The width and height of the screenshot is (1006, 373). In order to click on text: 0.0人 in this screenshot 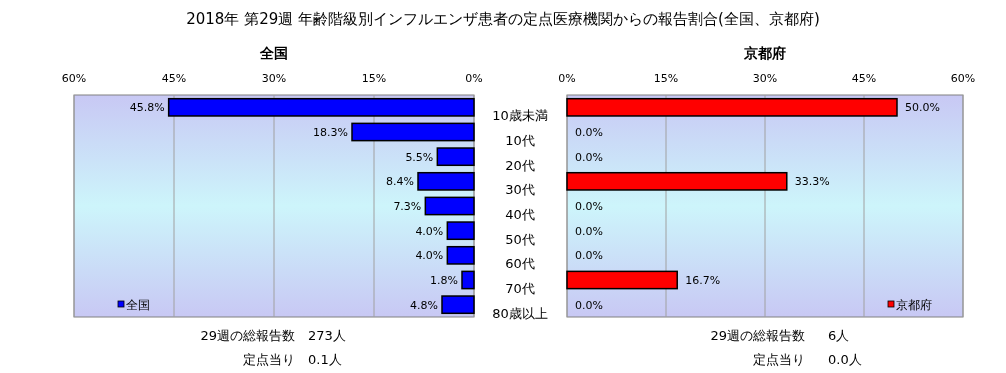, I will do `click(845, 359)`.